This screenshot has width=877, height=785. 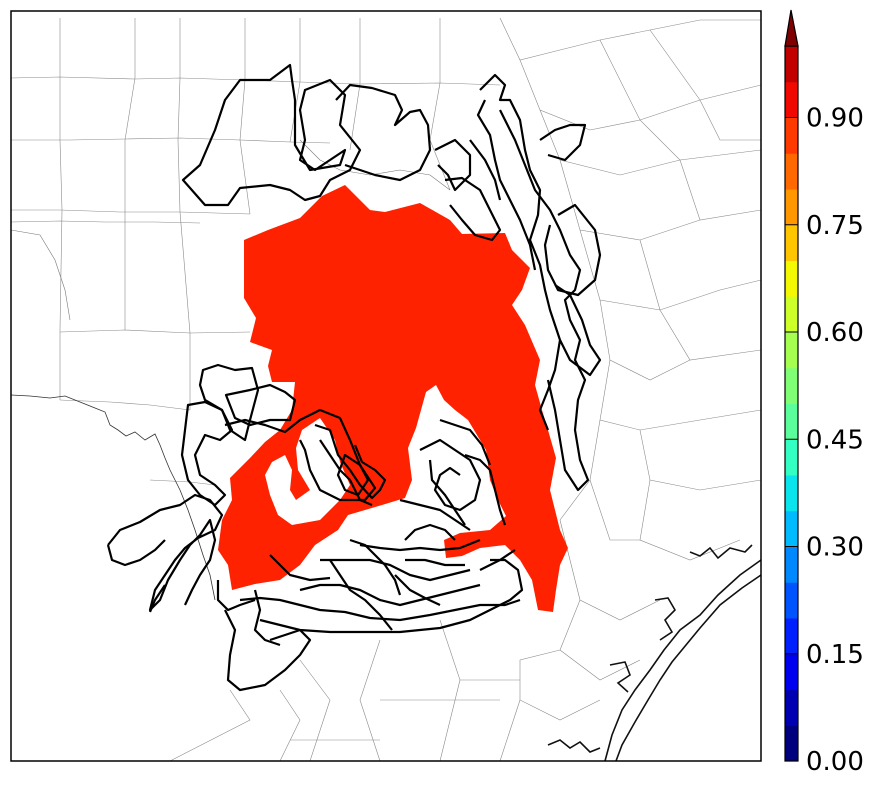 I want to click on colorbar: 0.00 0.15 0.30 0.45 0.60 0.75 0.90, so click(x=824, y=393).